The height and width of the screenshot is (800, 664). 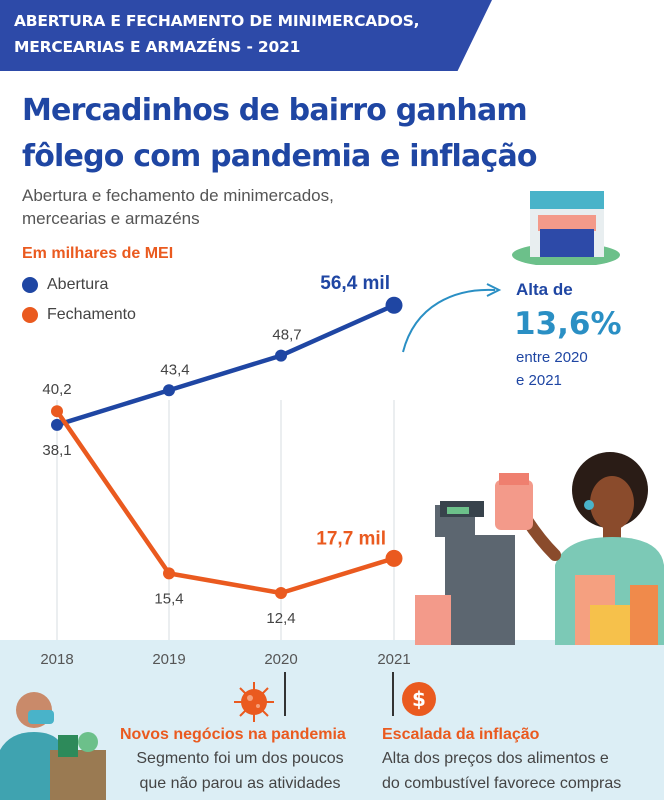 I want to click on legend-item-abertura: Abertura, so click(x=65, y=285).